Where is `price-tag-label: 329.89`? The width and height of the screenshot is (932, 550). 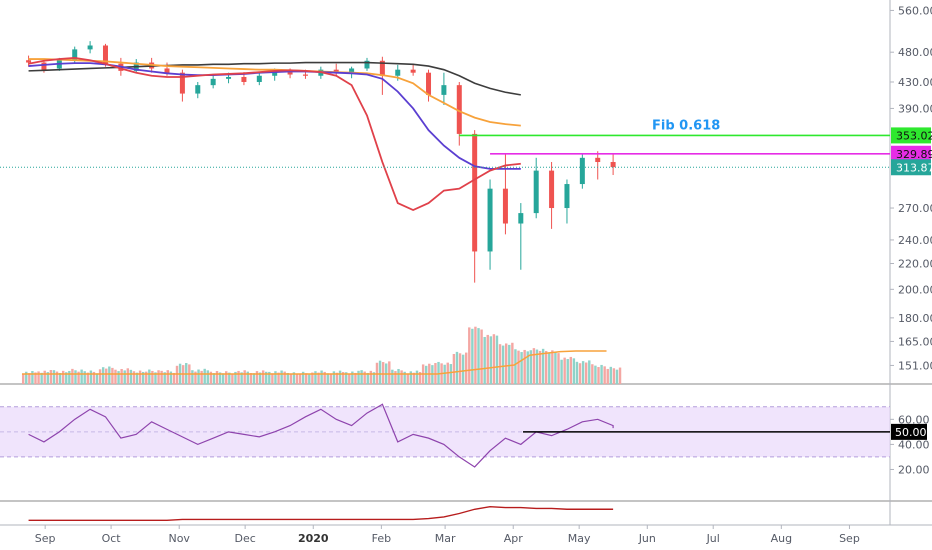 price-tag-label: 329.89 is located at coordinates (914, 154).